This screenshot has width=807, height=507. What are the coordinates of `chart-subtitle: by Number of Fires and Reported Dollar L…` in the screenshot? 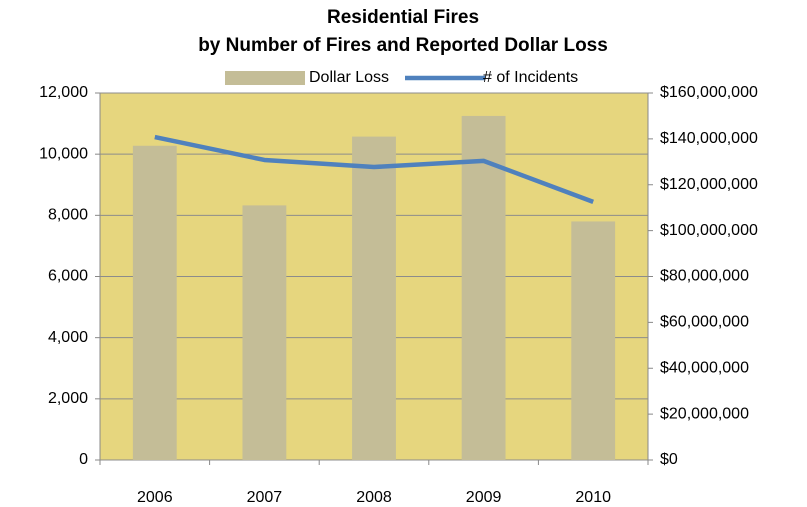 It's located at (403, 45).